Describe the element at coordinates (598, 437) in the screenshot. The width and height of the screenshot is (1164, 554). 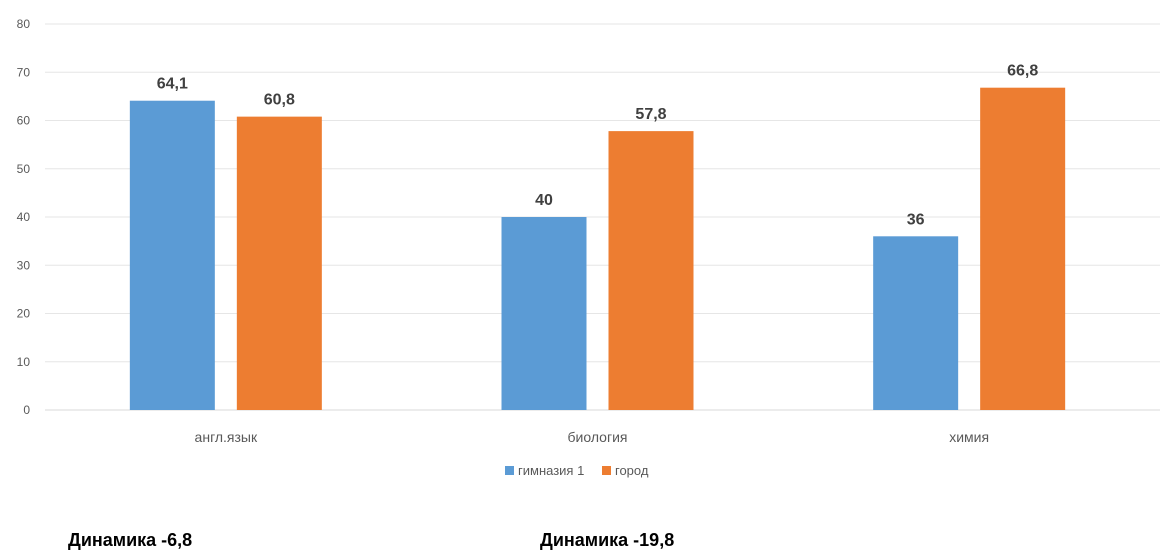
I see `category-label: биология` at that location.